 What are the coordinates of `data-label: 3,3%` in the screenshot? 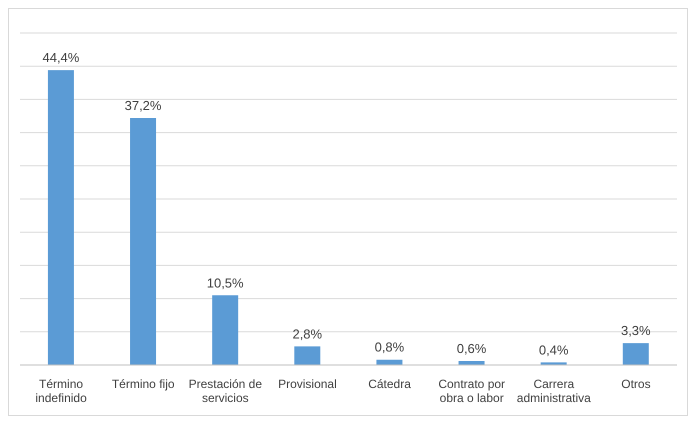 It's located at (636, 330).